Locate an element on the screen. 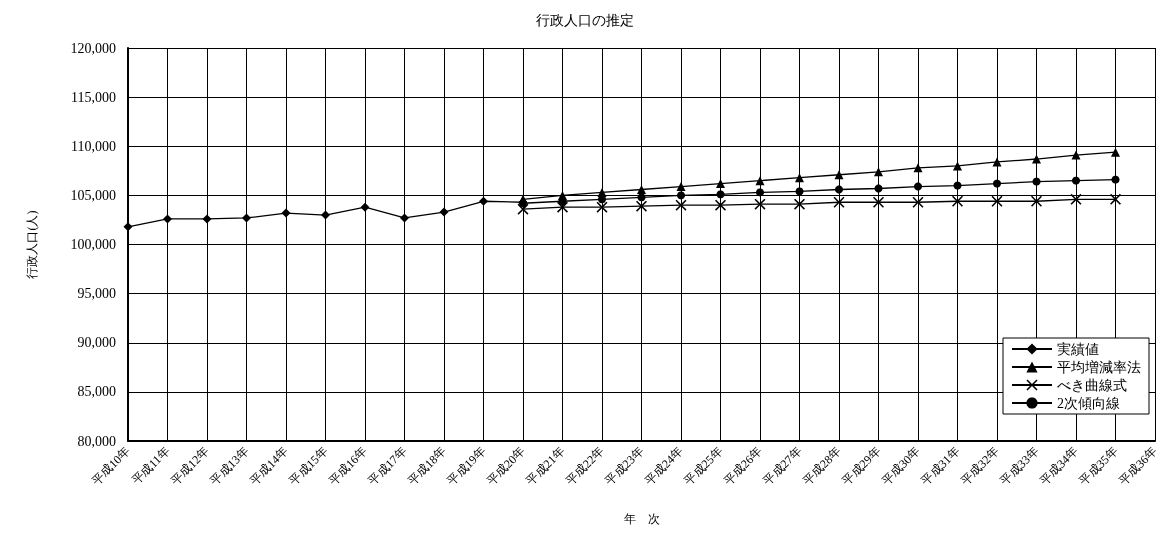 The height and width of the screenshot is (539, 1169). legend-label: 実績値 is located at coordinates (1078, 349).